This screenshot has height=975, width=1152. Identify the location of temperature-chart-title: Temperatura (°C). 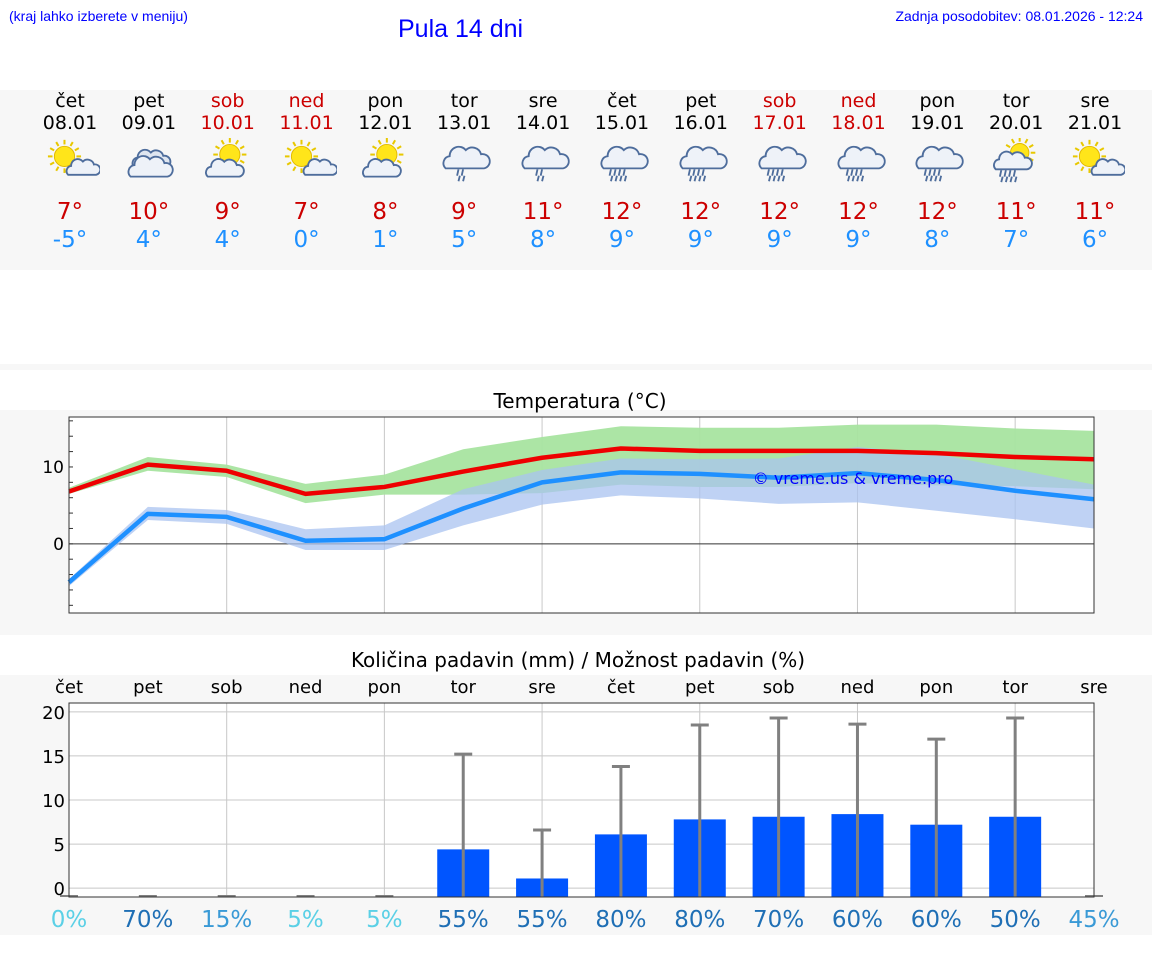
(579, 401).